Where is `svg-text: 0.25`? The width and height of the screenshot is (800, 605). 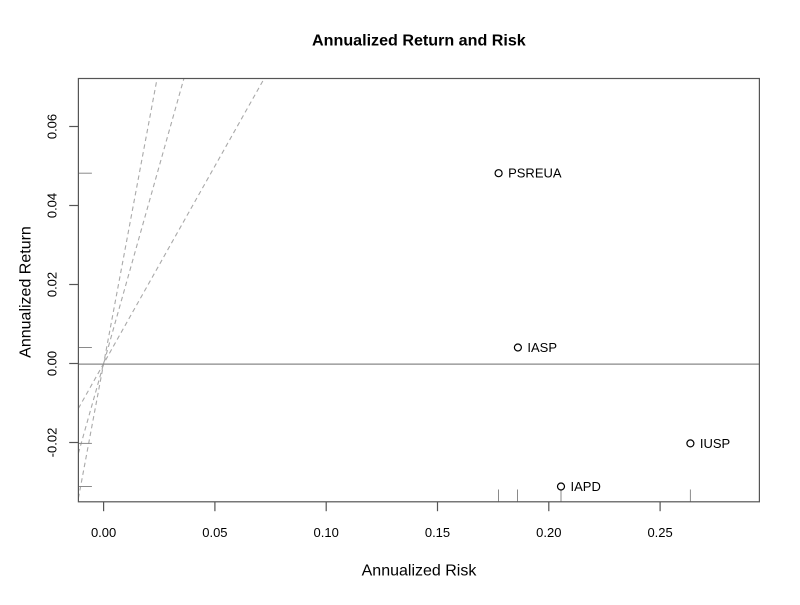
svg-text: 0.25 is located at coordinates (659, 532).